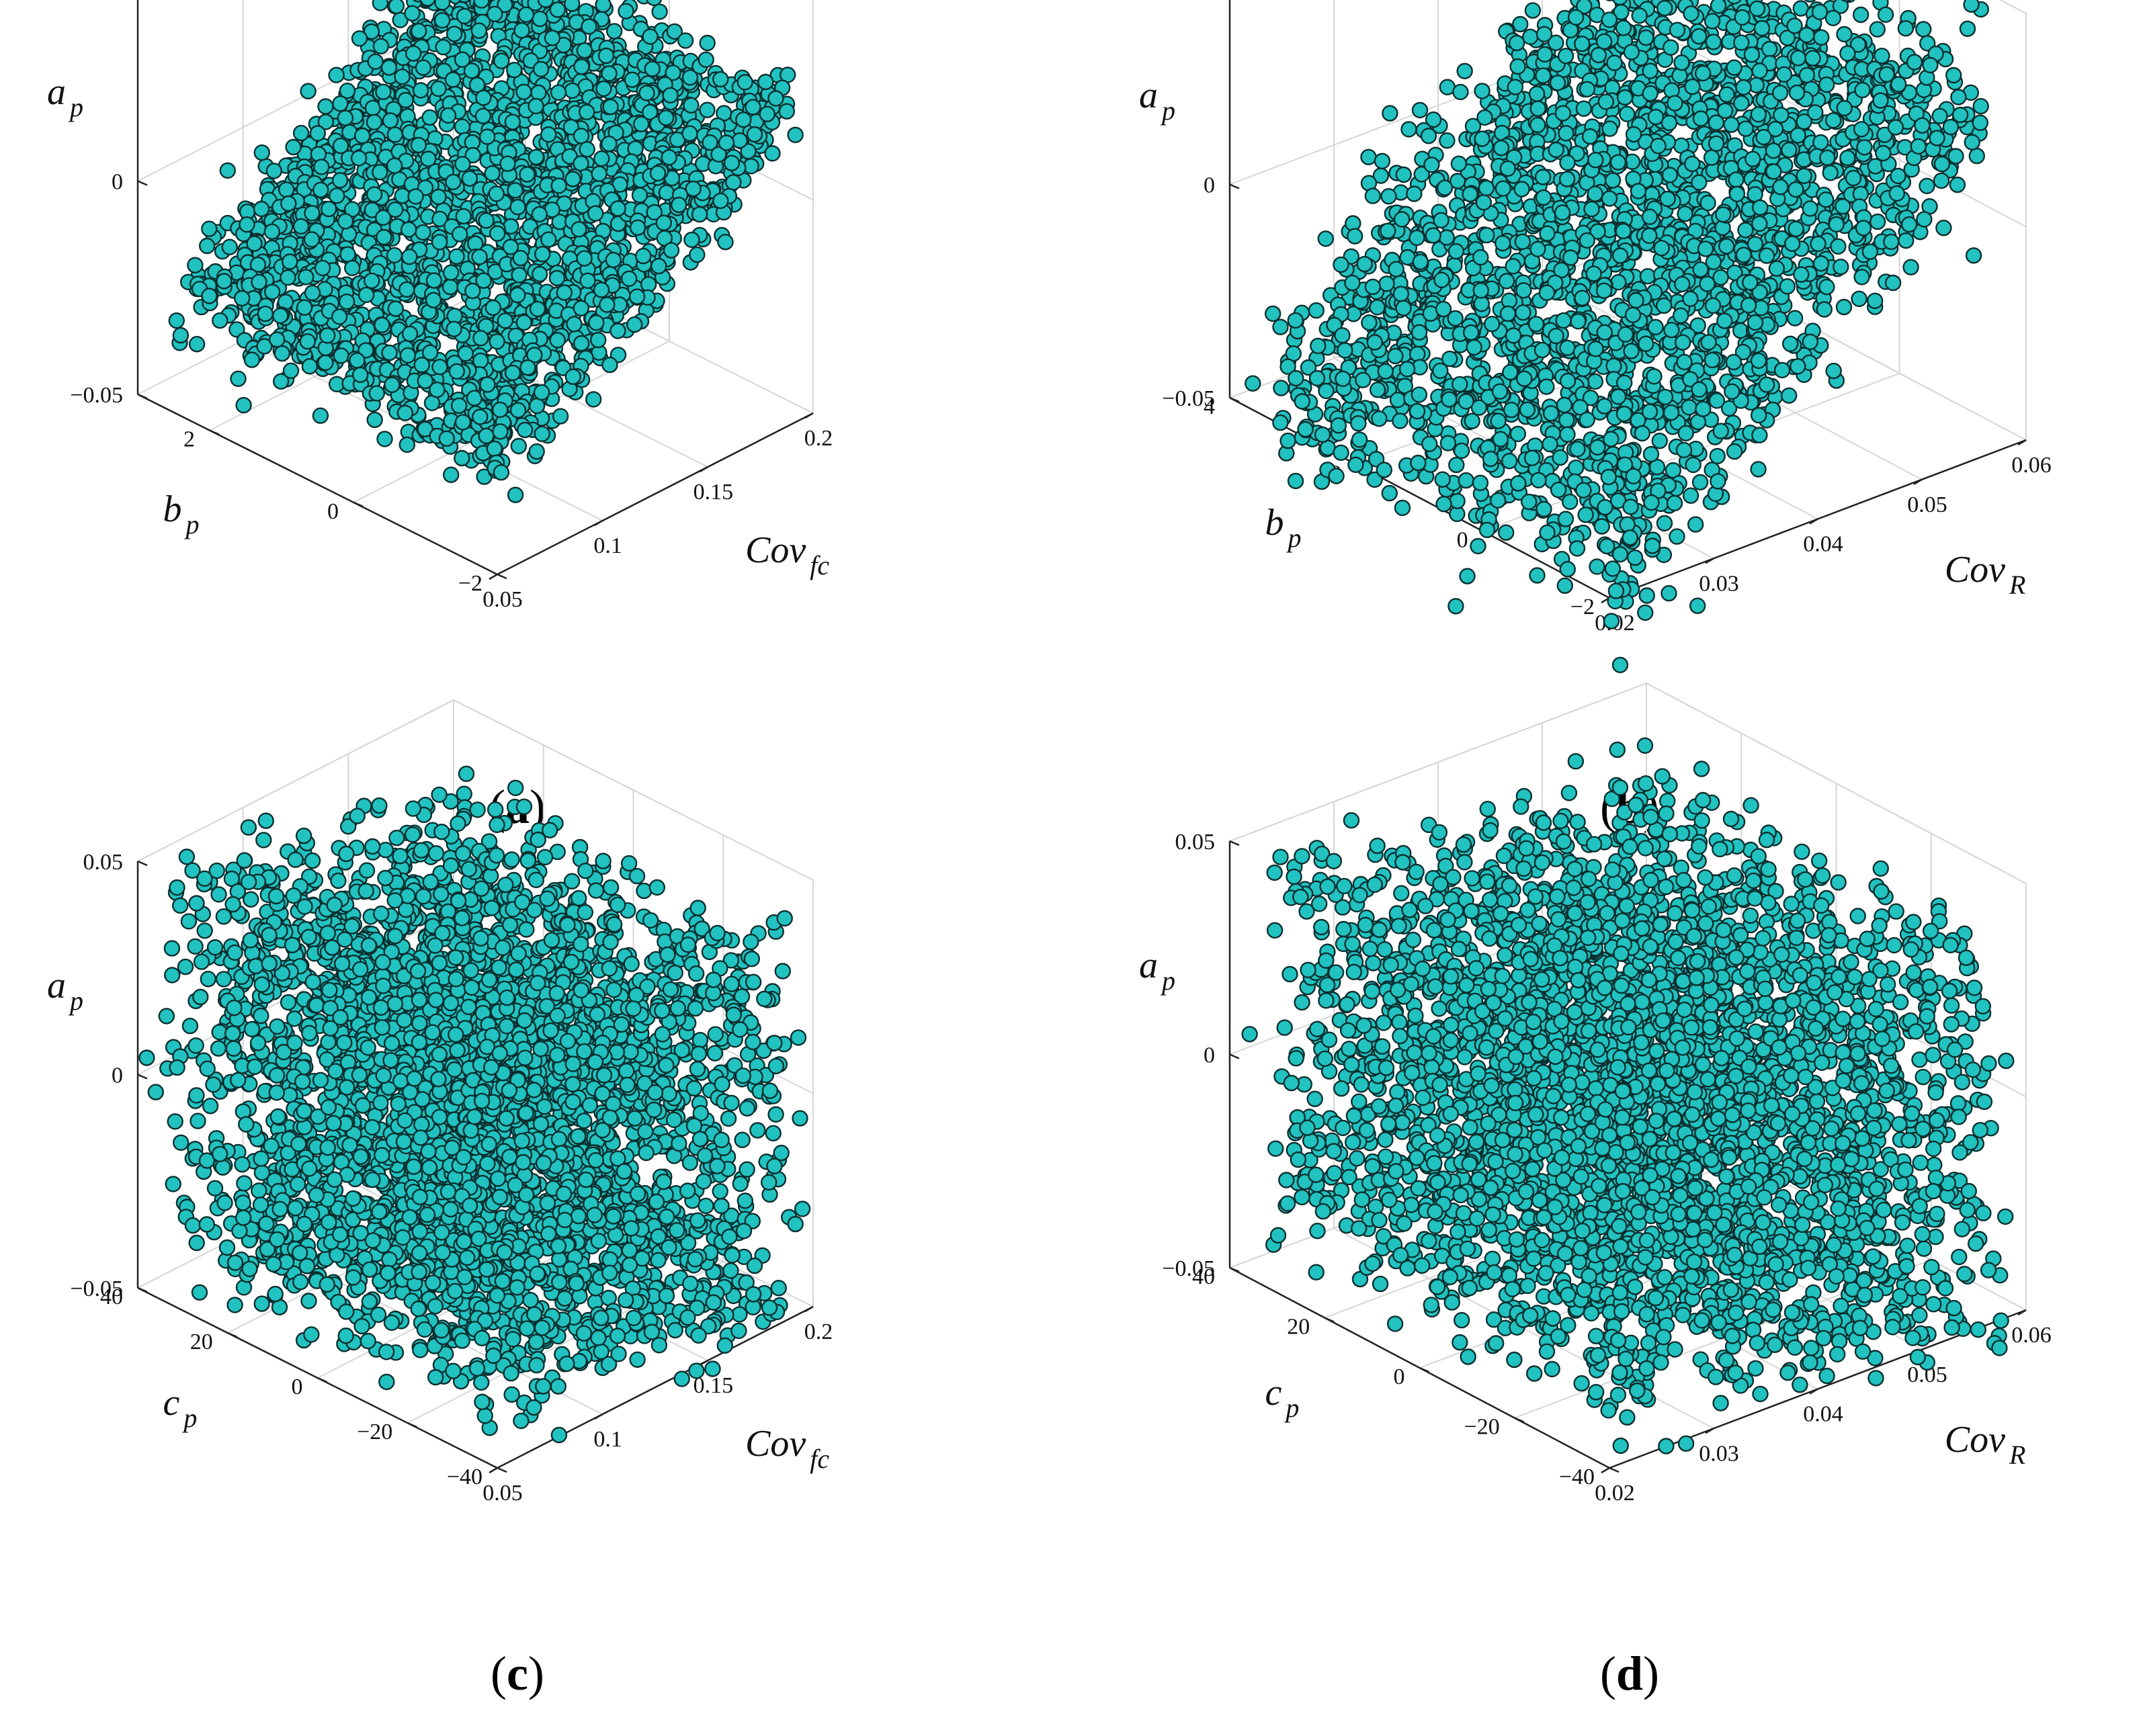  What do you see at coordinates (172, 509) in the screenshot?
I see `y-axis-label-main: b` at bounding box center [172, 509].